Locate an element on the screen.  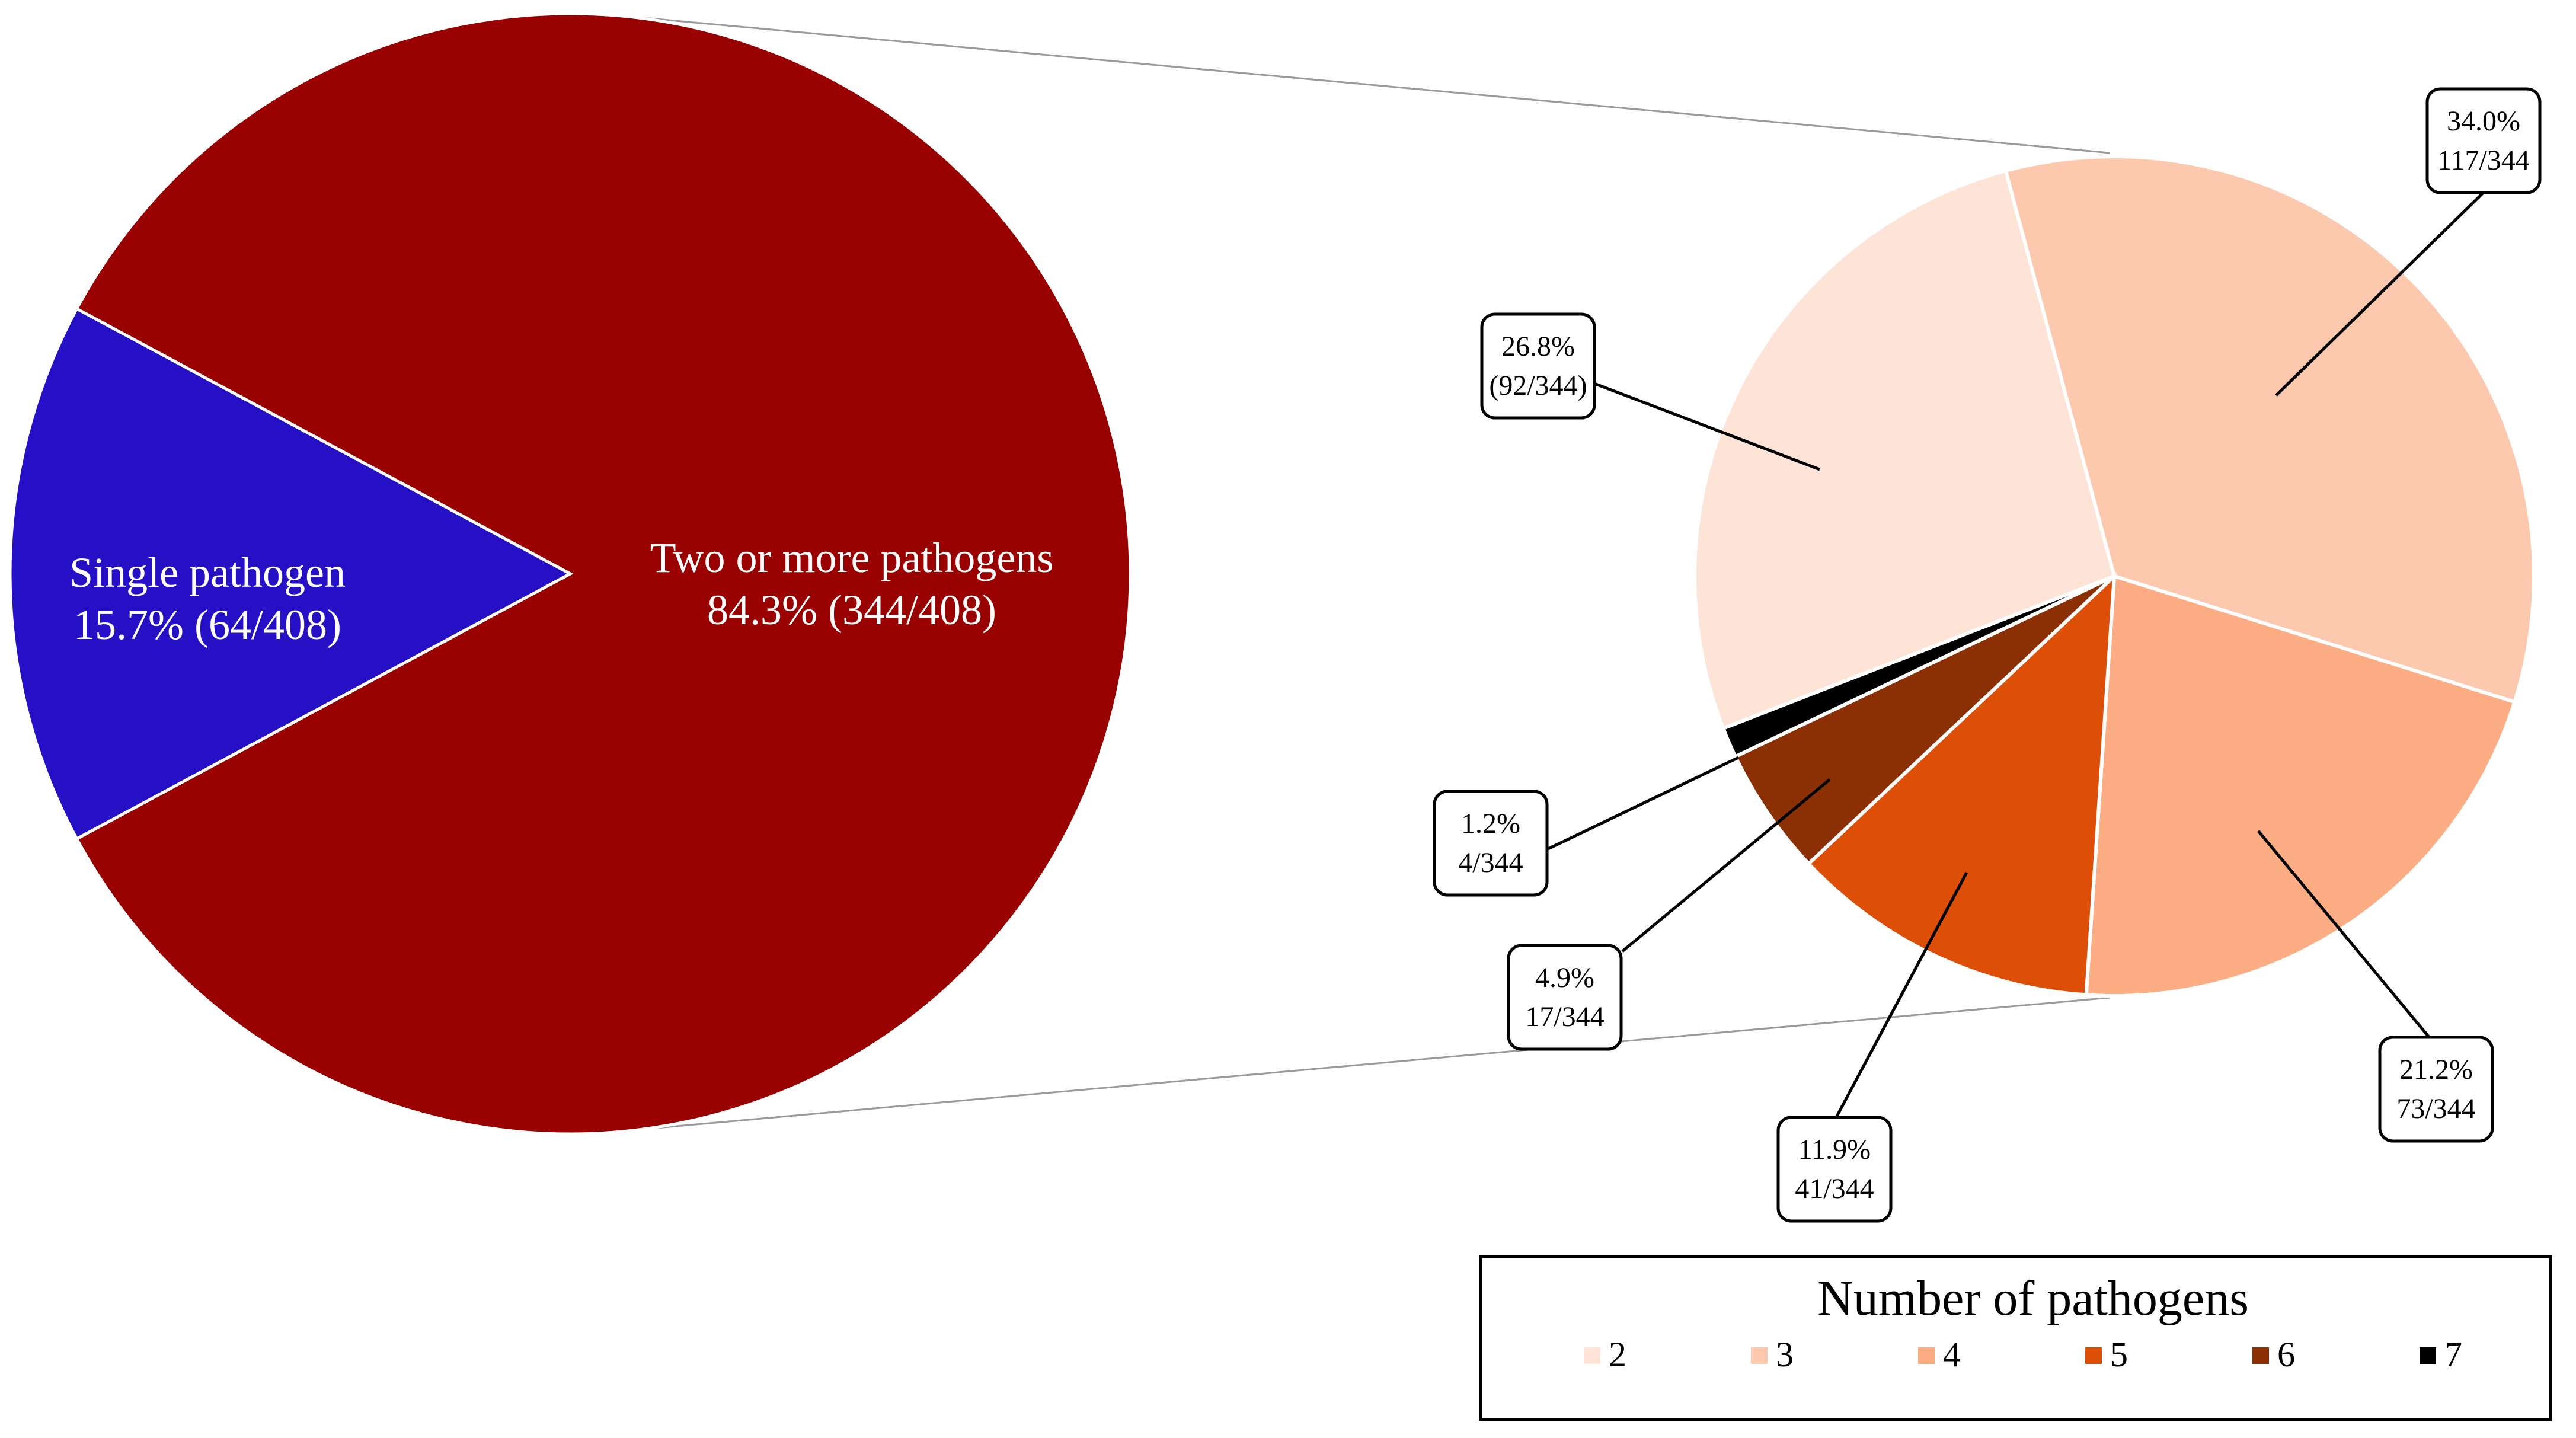
legend-label-3: 3 is located at coordinates (1785, 1354).